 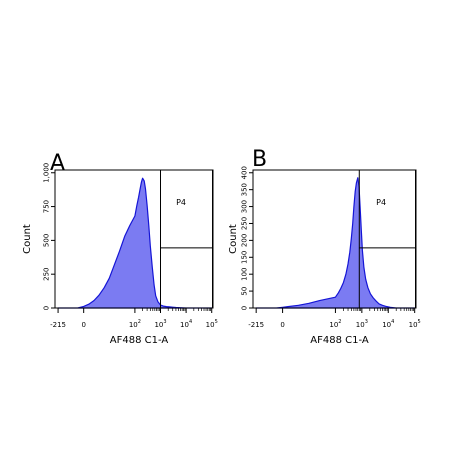 What do you see at coordinates (245, 172) in the screenshot?
I see `y-tick-label: 400` at bounding box center [245, 172].